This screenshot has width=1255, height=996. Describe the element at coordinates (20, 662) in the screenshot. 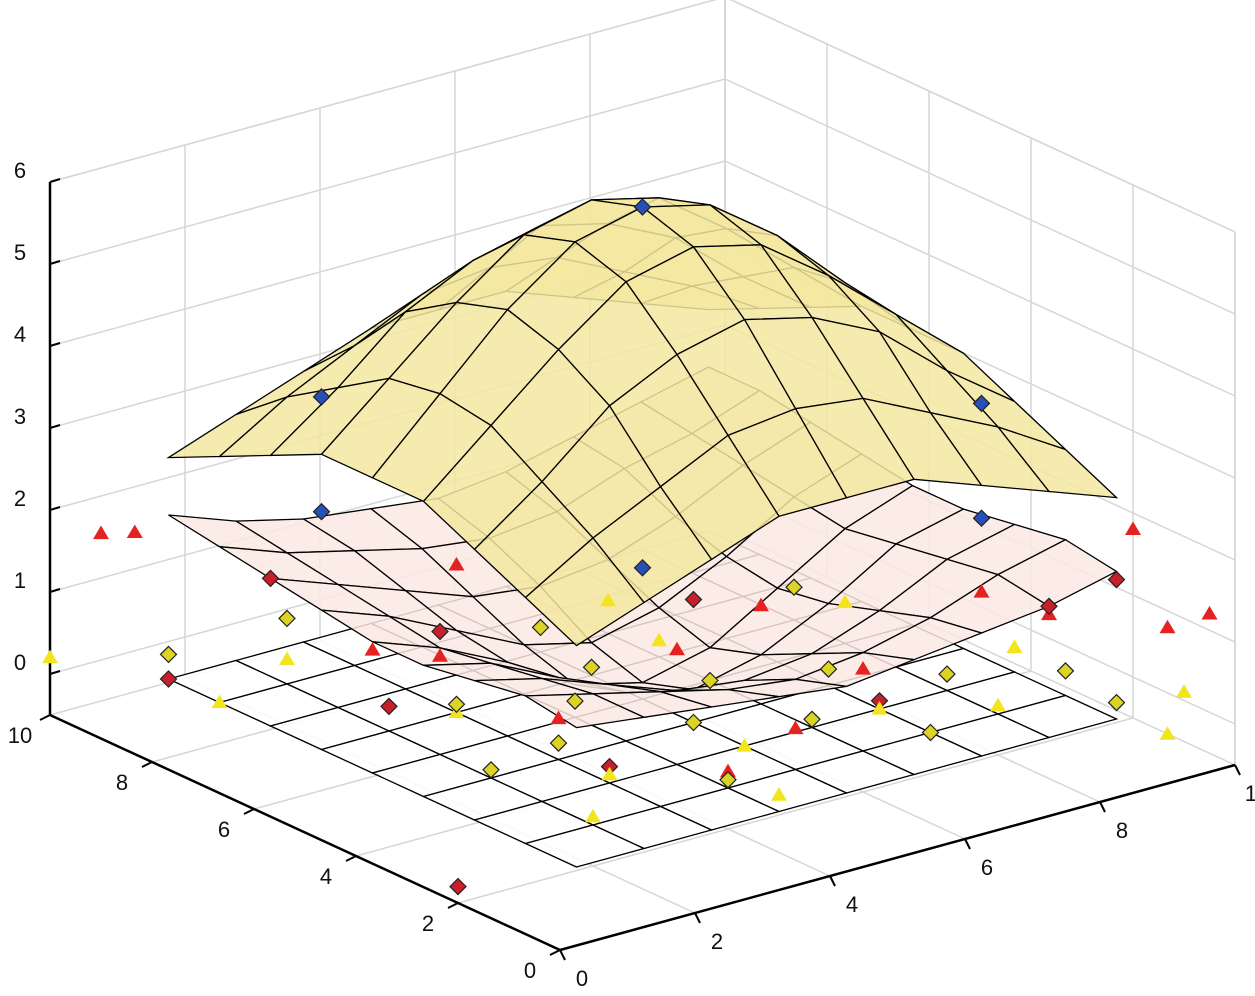

I see `z-tick-label: 0` at that location.